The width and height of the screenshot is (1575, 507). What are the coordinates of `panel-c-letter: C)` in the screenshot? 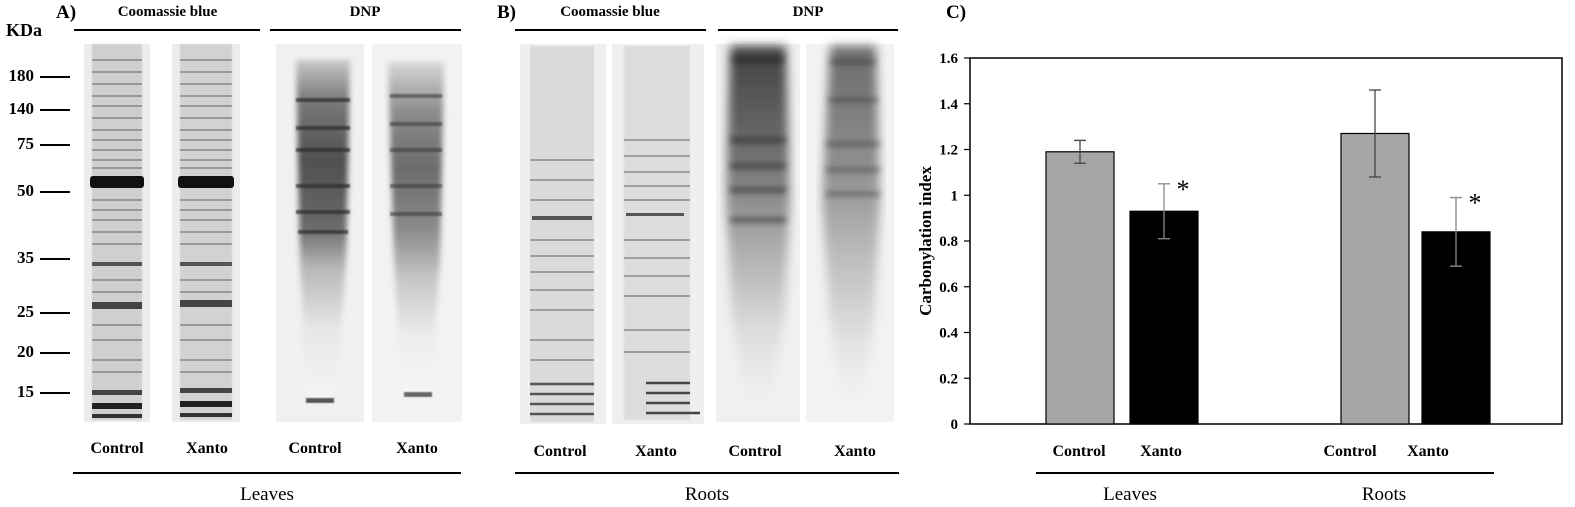 It's located at (956, 12).